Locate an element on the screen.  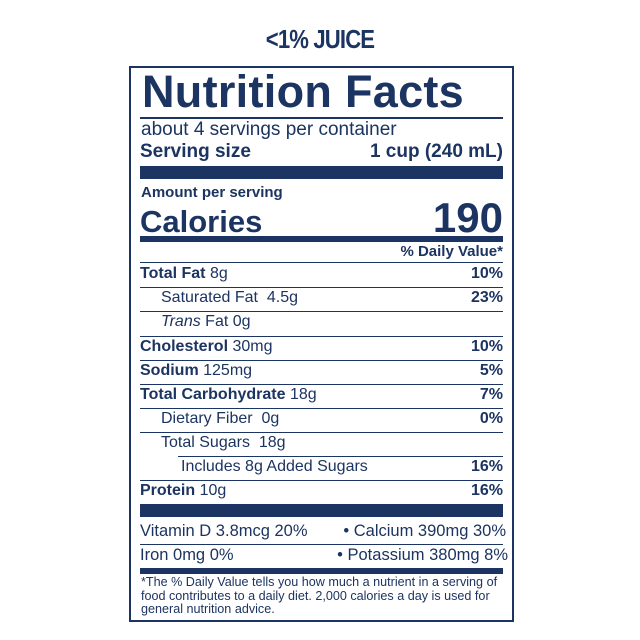
nutrient-name-suffix: Fat is located at coordinates (217, 321).